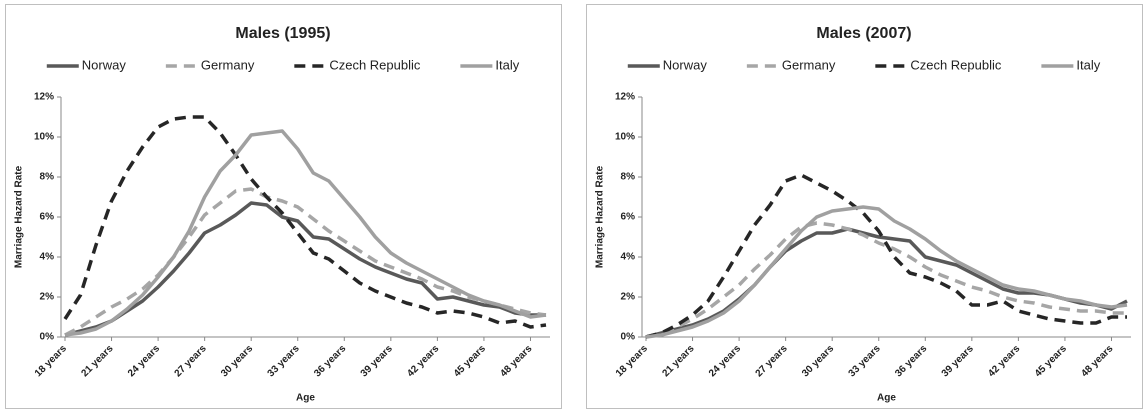 This screenshot has height=415, width=1148. I want to click on chart-title: Males (2007), so click(863, 33).